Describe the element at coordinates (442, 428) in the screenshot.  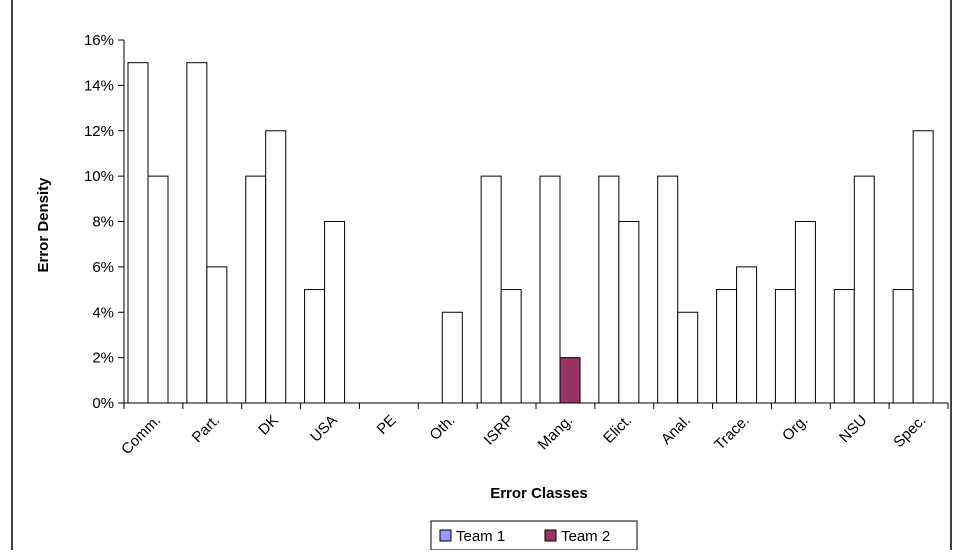
I see `x-tick-label: Oth.` at that location.